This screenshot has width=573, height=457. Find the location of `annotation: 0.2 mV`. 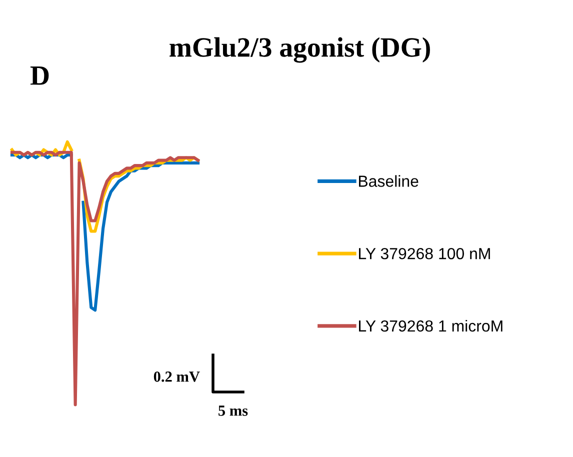

annotation: 0.2 mV is located at coordinates (177, 377).